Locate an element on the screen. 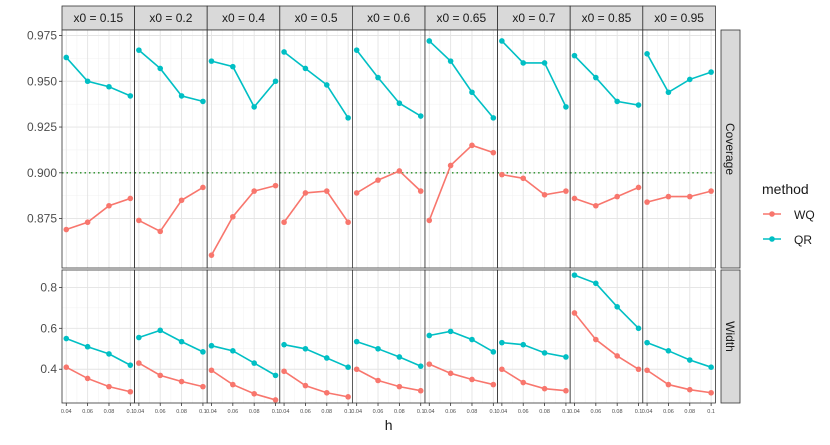  facet-strip-row is located at coordinates (730, 149).